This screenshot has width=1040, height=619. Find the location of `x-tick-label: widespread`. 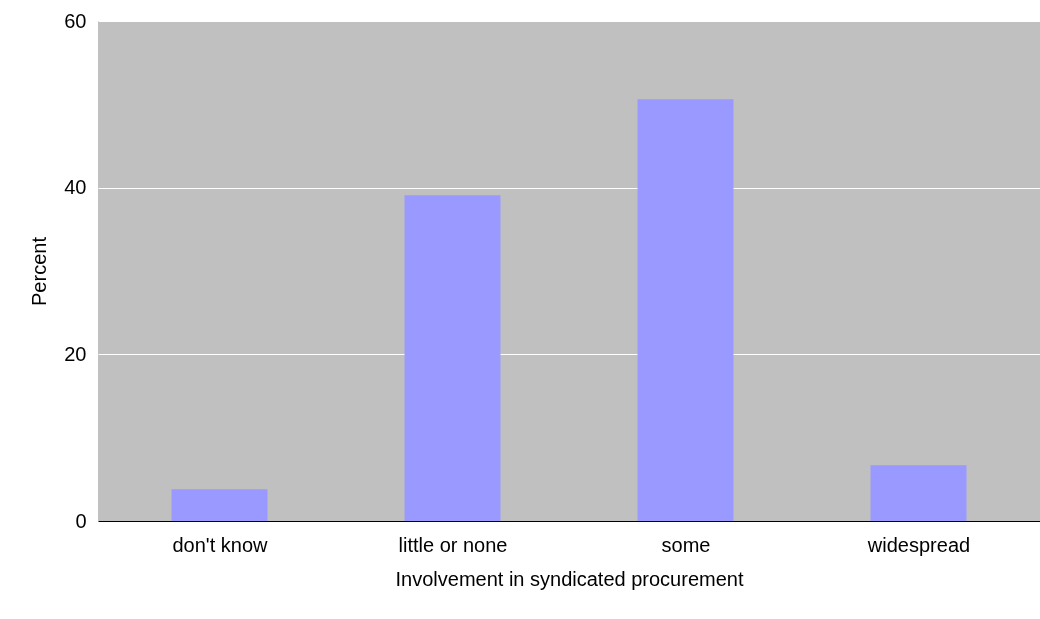

x-tick-label: widespread is located at coordinates (918, 544).